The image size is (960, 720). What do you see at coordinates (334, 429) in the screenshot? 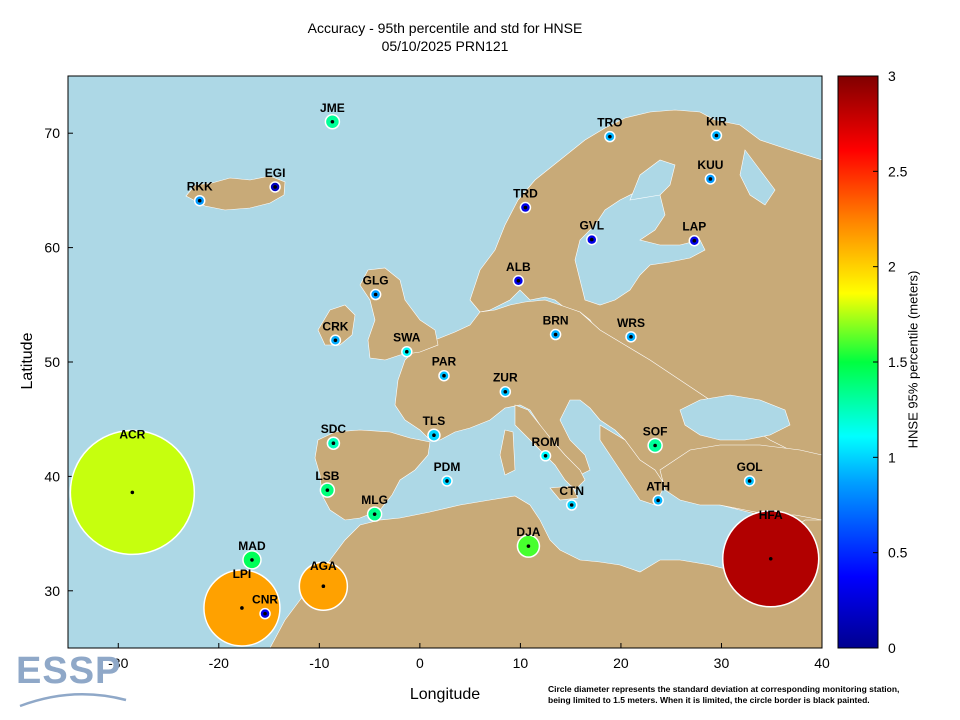
I see `station-label: SDC` at bounding box center [334, 429].